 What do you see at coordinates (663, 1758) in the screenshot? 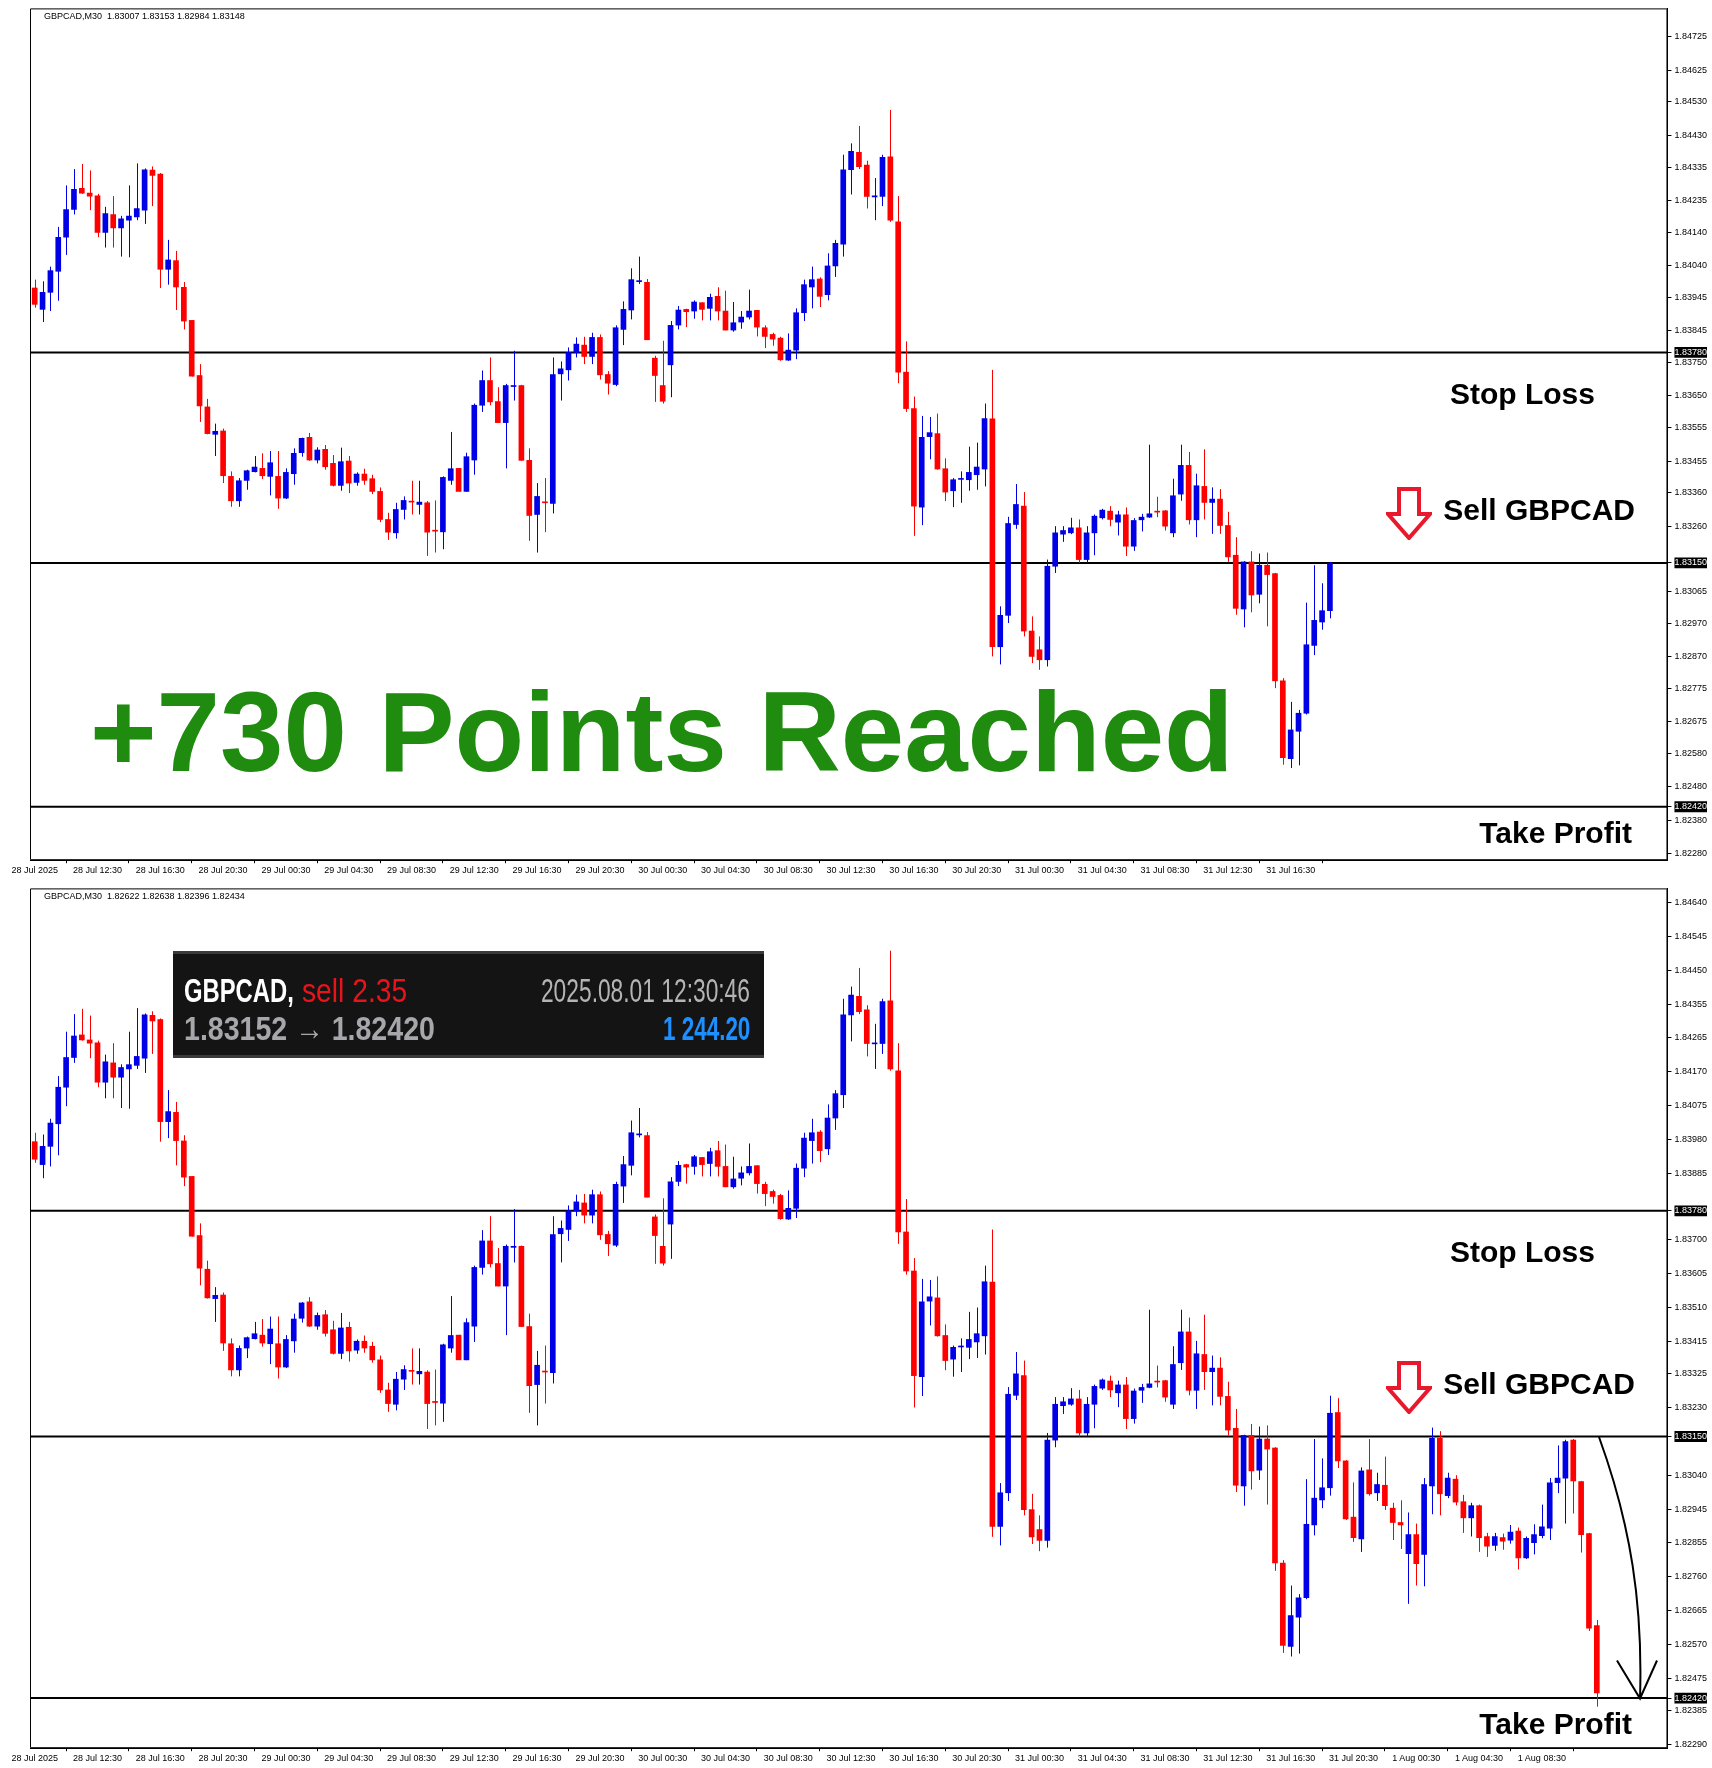
I see `x-tick-label: 30 Jul 00:30` at bounding box center [663, 1758].